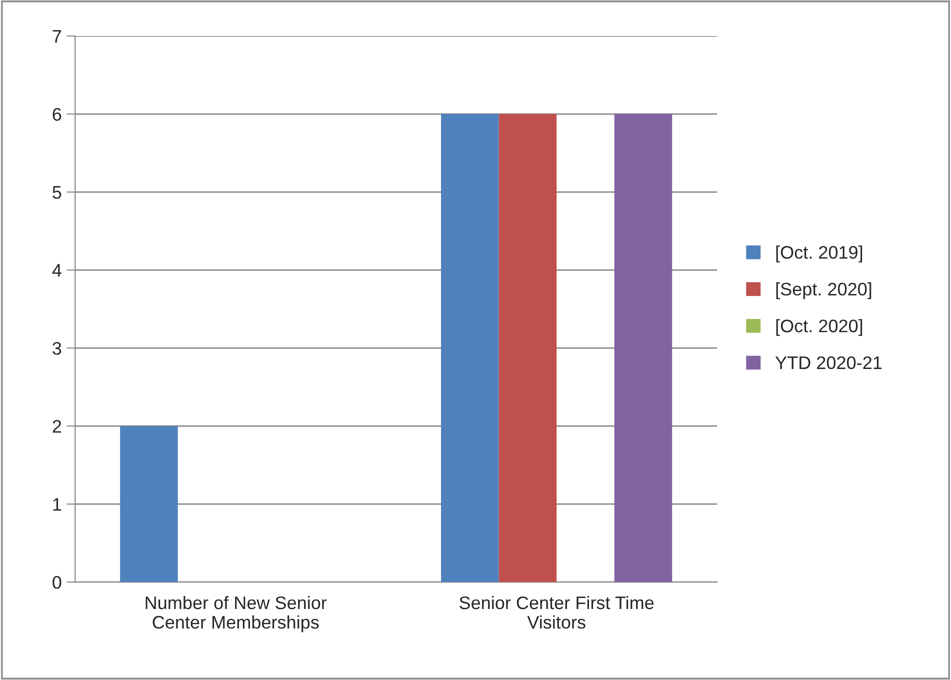 The width and height of the screenshot is (951, 680). What do you see at coordinates (557, 612) in the screenshot?
I see `x-tick-label: Senior Center First Time Visitors` at bounding box center [557, 612].